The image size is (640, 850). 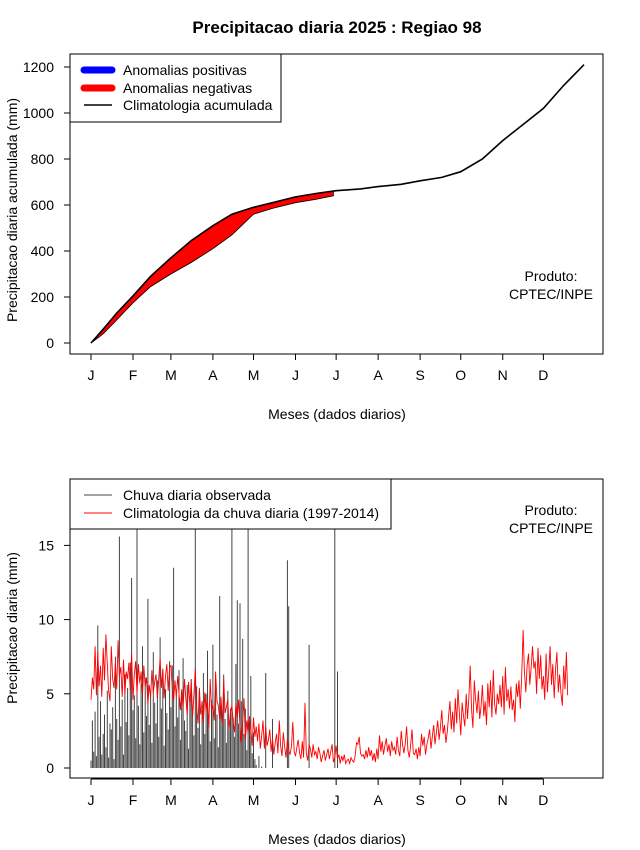 I want to click on x-tick-label-top: S, so click(x=419, y=375).